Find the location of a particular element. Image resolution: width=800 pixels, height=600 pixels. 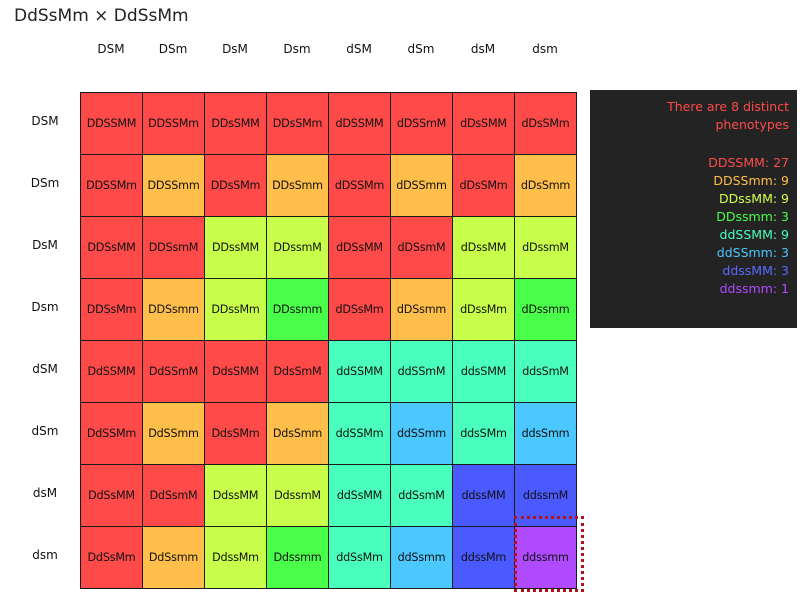

punnett-cell: ddsSmm is located at coordinates (546, 434).